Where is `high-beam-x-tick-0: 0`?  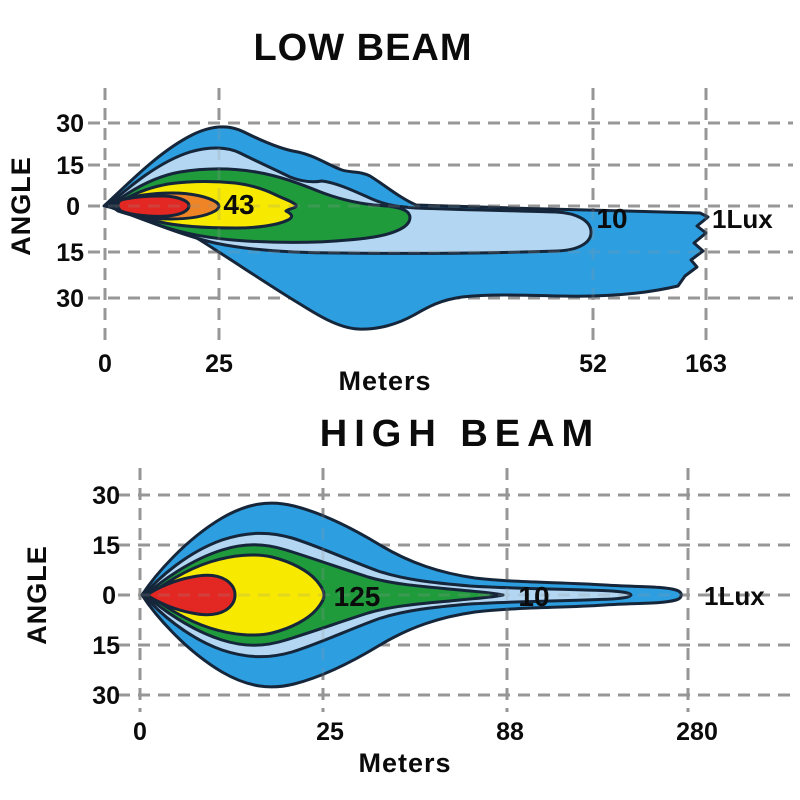
high-beam-x-tick-0: 0 is located at coordinates (140, 732).